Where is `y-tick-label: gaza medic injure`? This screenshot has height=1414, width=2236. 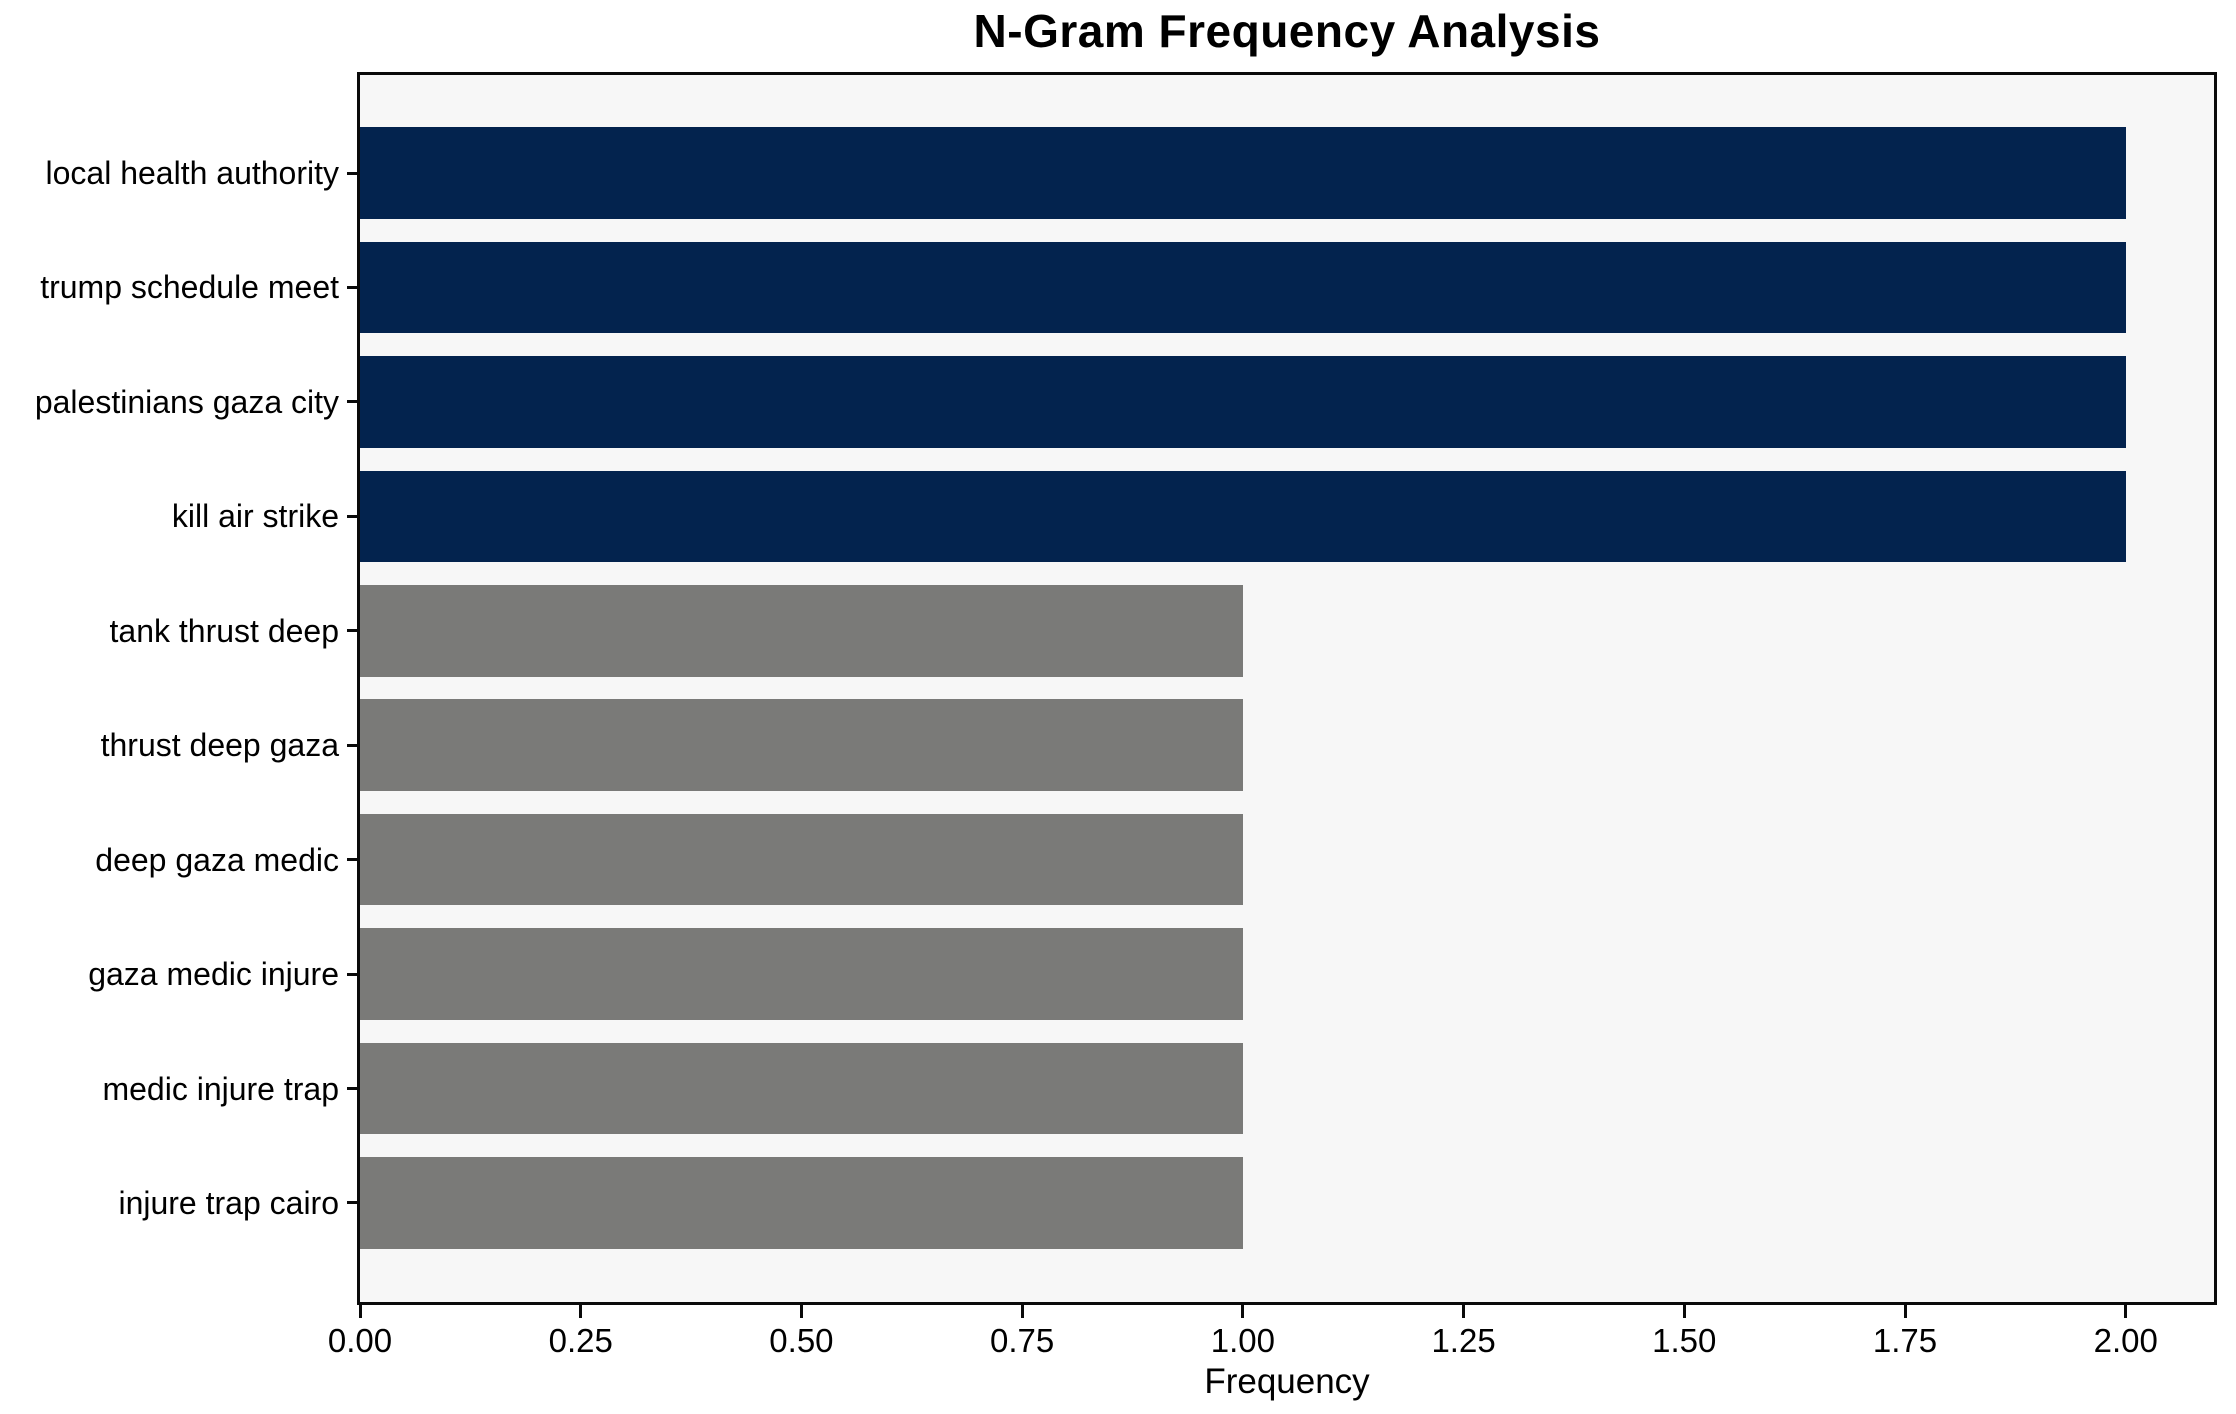
y-tick-label: gaza medic injure is located at coordinates (213, 974).